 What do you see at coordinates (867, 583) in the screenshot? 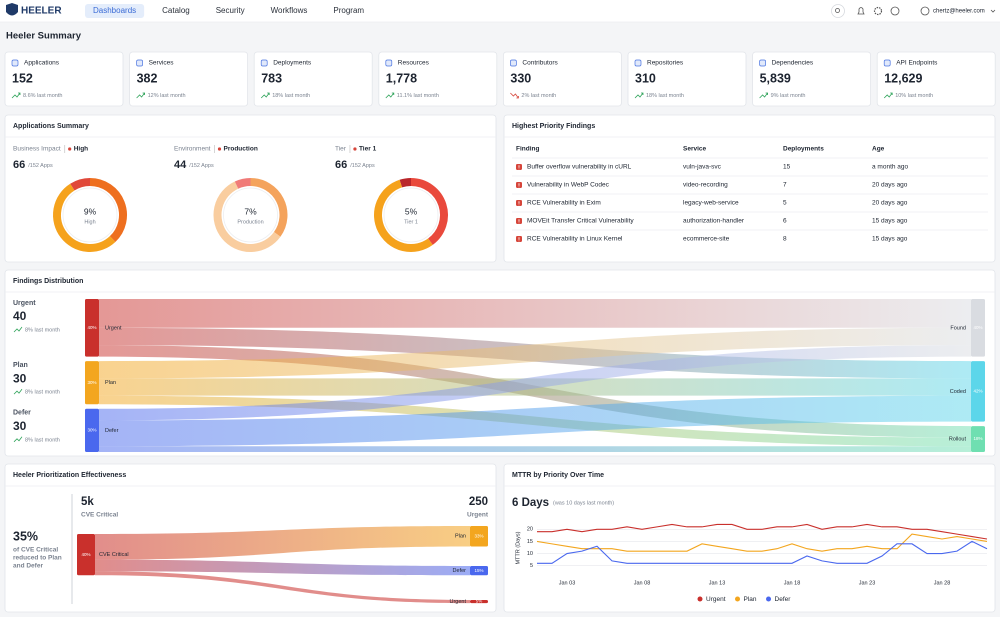
I see `x-tick-label: Jan 23` at bounding box center [867, 583].